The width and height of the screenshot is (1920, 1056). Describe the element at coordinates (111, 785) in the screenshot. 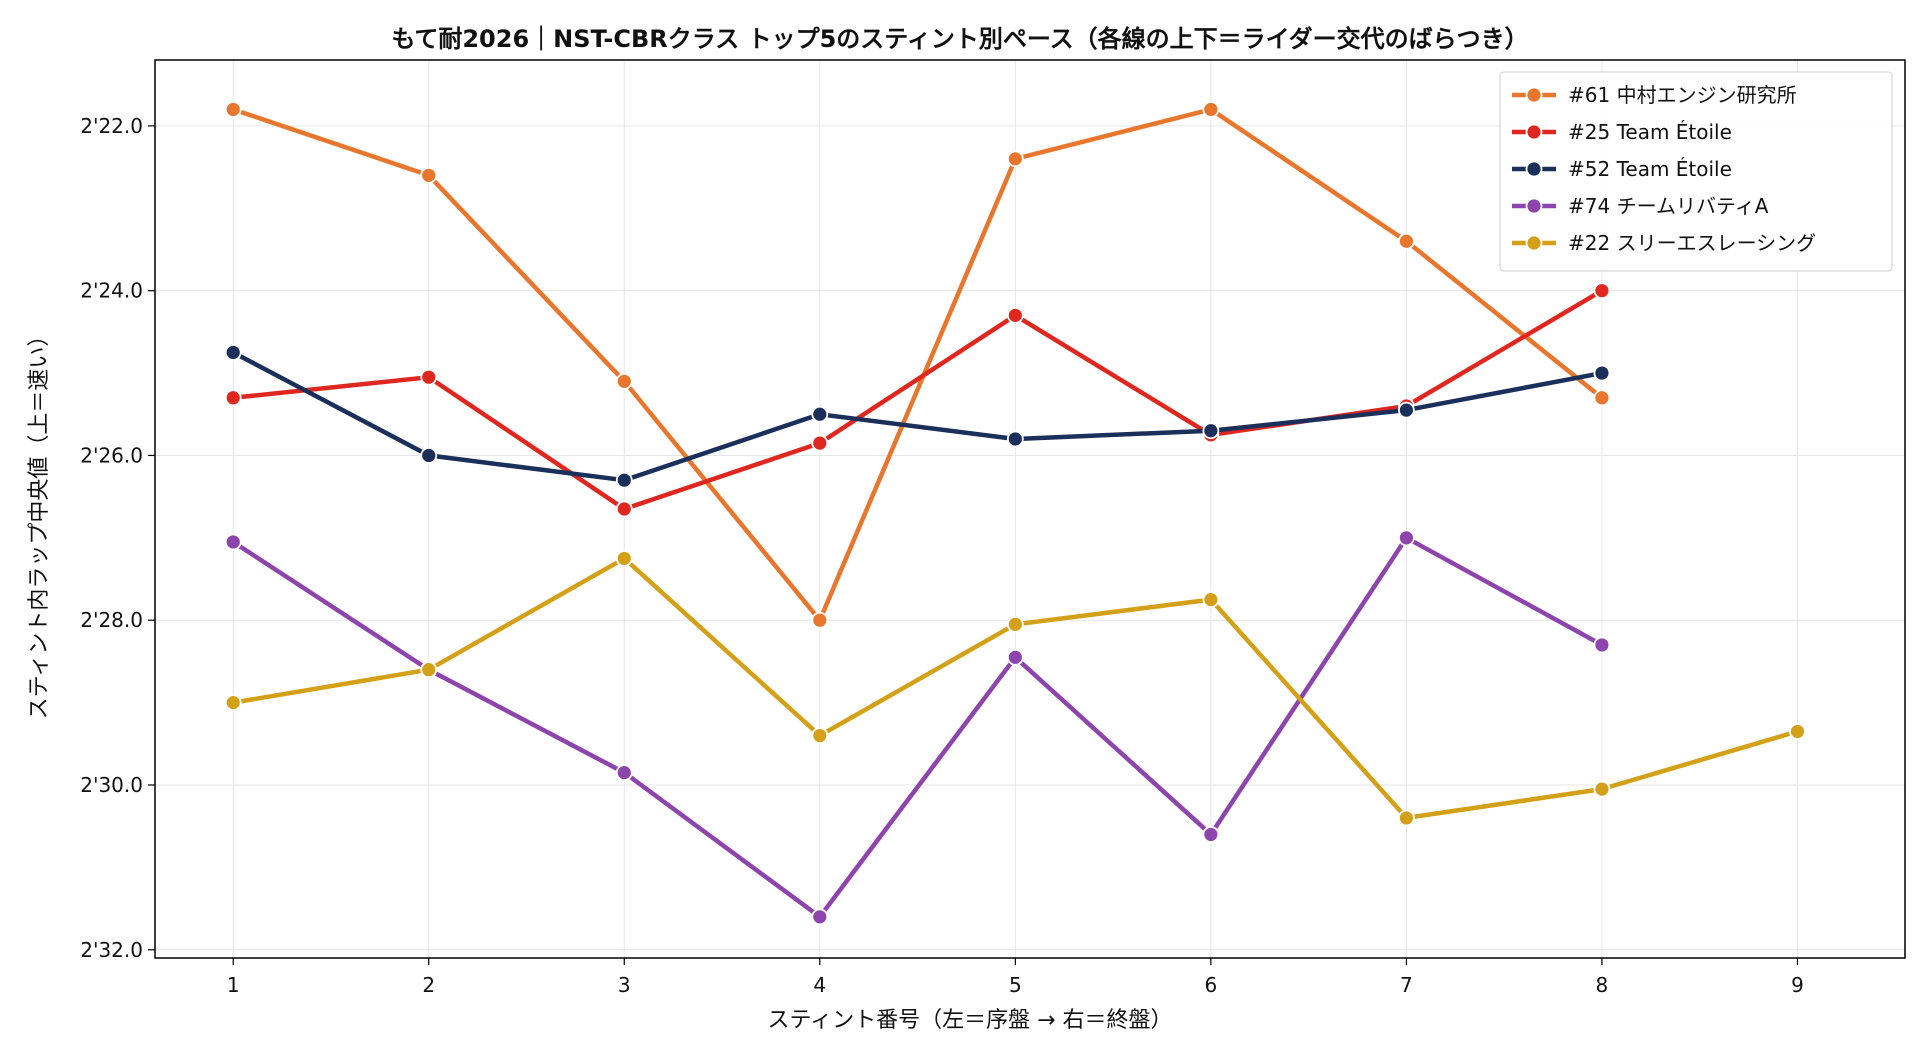

I see `y-tick-label: 2'30.0` at that location.